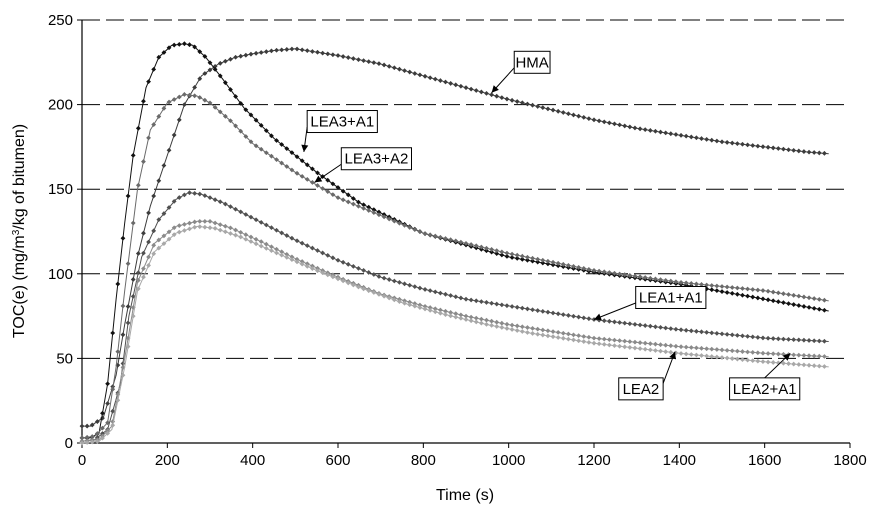  Describe the element at coordinates (495, 89) in the screenshot. I see `callout-arrowhead` at that location.